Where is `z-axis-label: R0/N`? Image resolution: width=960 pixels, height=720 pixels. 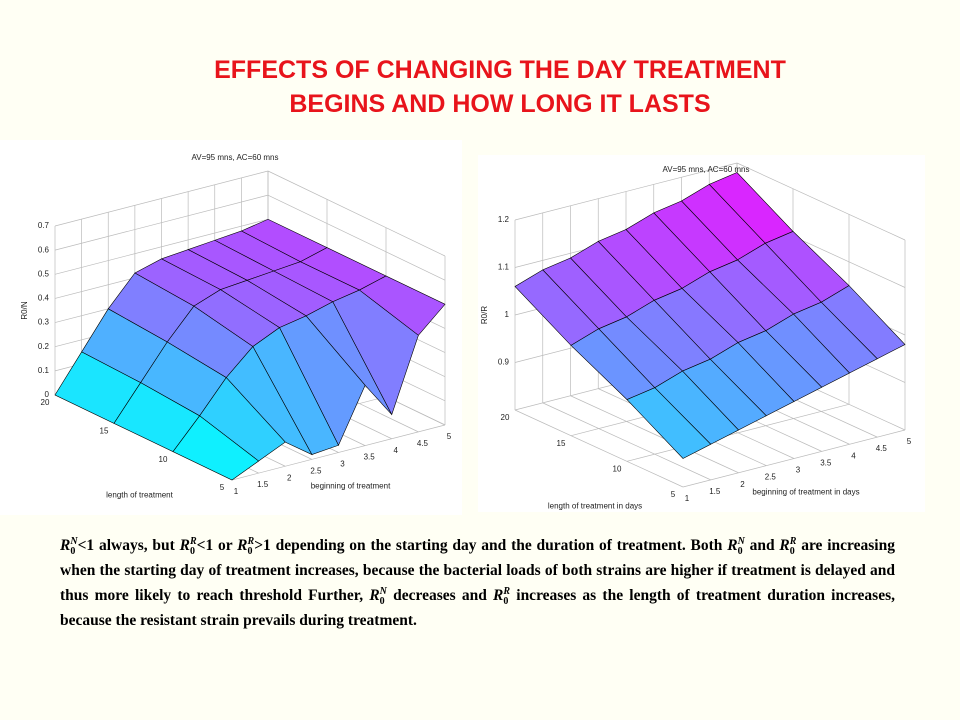 z-axis-label: R0/N is located at coordinates (24, 310).